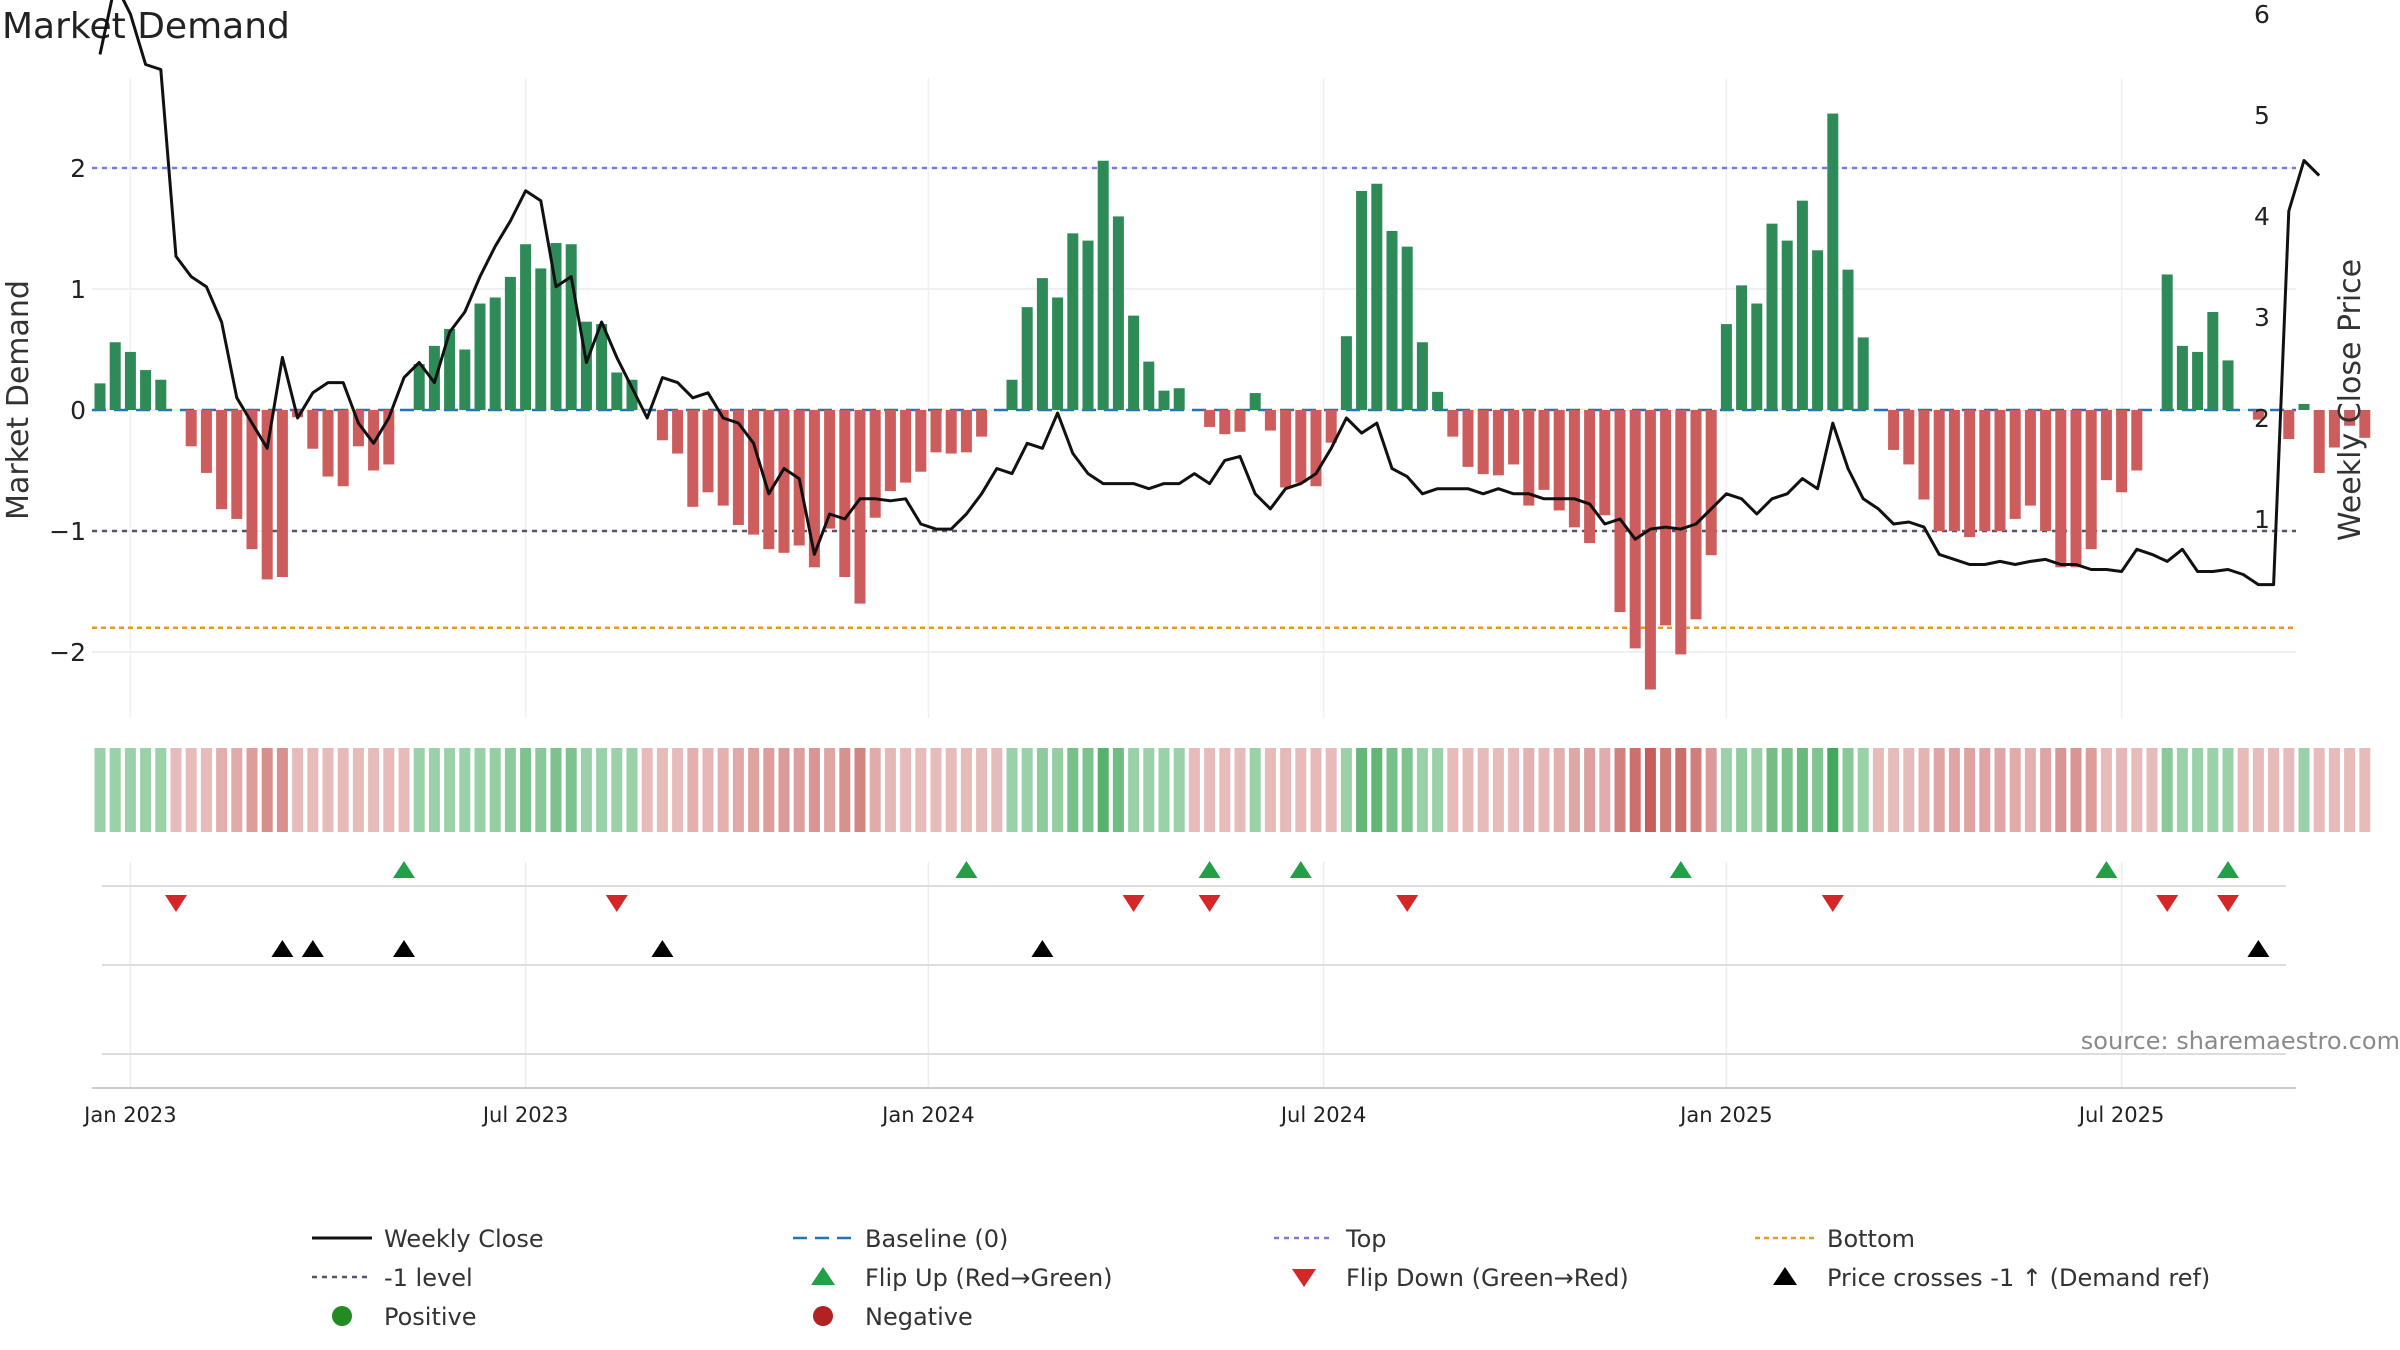 The width and height of the screenshot is (2400, 1350). What do you see at coordinates (2262, 317) in the screenshot?
I see `y-tick-right-label: 3` at bounding box center [2262, 317].